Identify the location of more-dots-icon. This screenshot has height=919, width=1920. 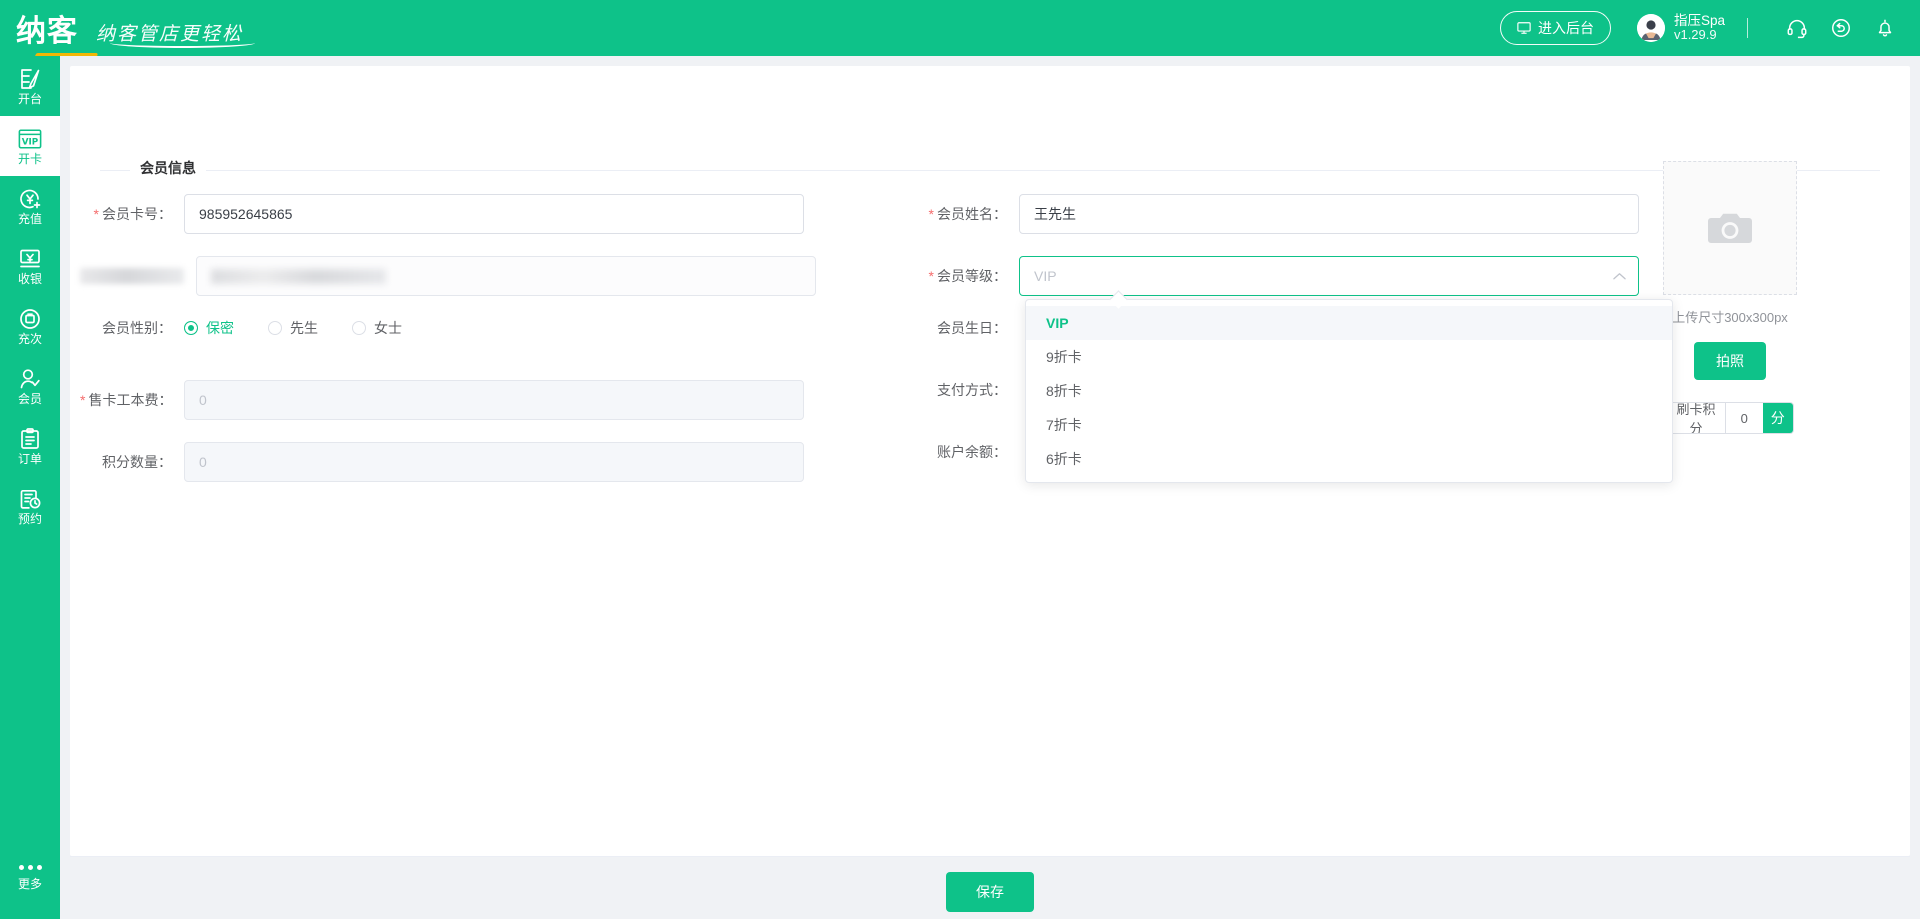
(30, 868).